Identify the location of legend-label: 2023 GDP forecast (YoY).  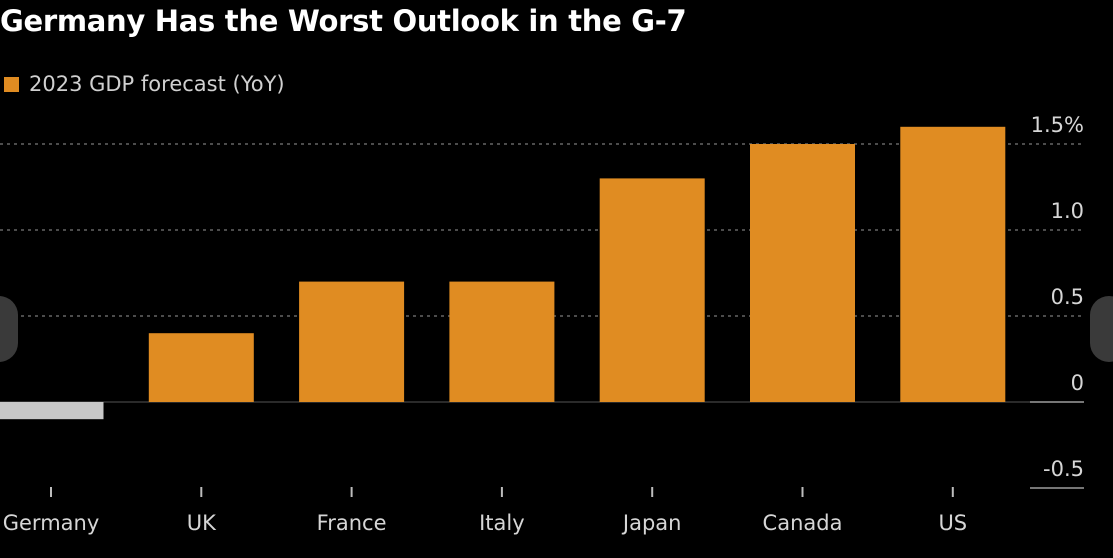
(157, 84).